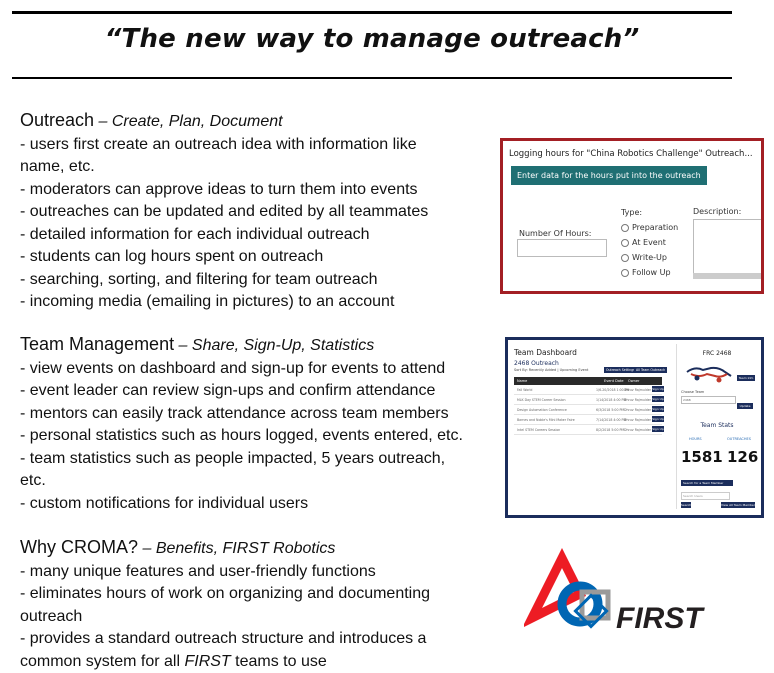  What do you see at coordinates (709, 373) in the screenshot?
I see `robot-icon` at bounding box center [709, 373].